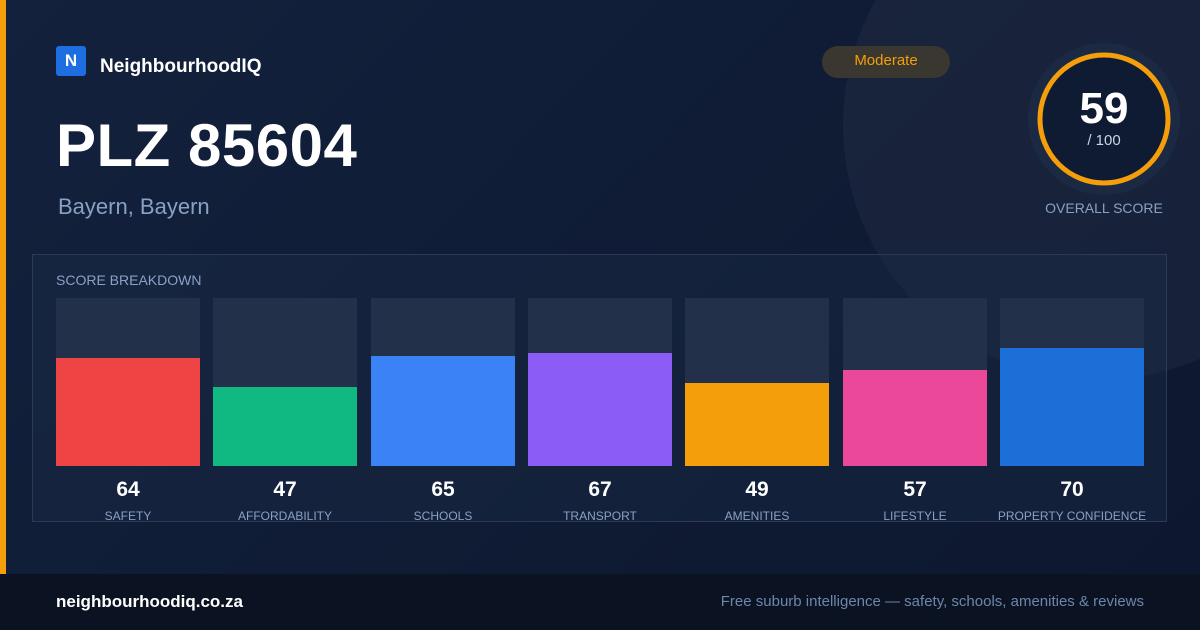 This screenshot has height=630, width=1200. I want to click on score-bar-lifestyle: 57 LIFESTYLE, so click(915, 411).